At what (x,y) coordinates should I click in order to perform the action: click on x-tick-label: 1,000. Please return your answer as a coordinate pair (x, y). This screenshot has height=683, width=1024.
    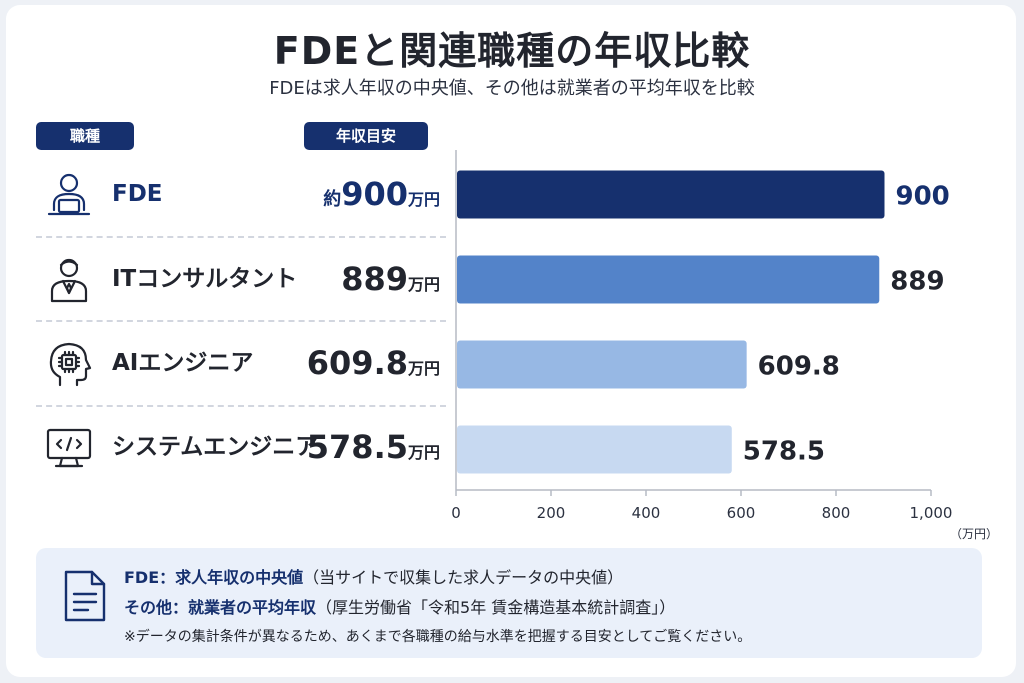
    Looking at the image, I should click on (931, 513).